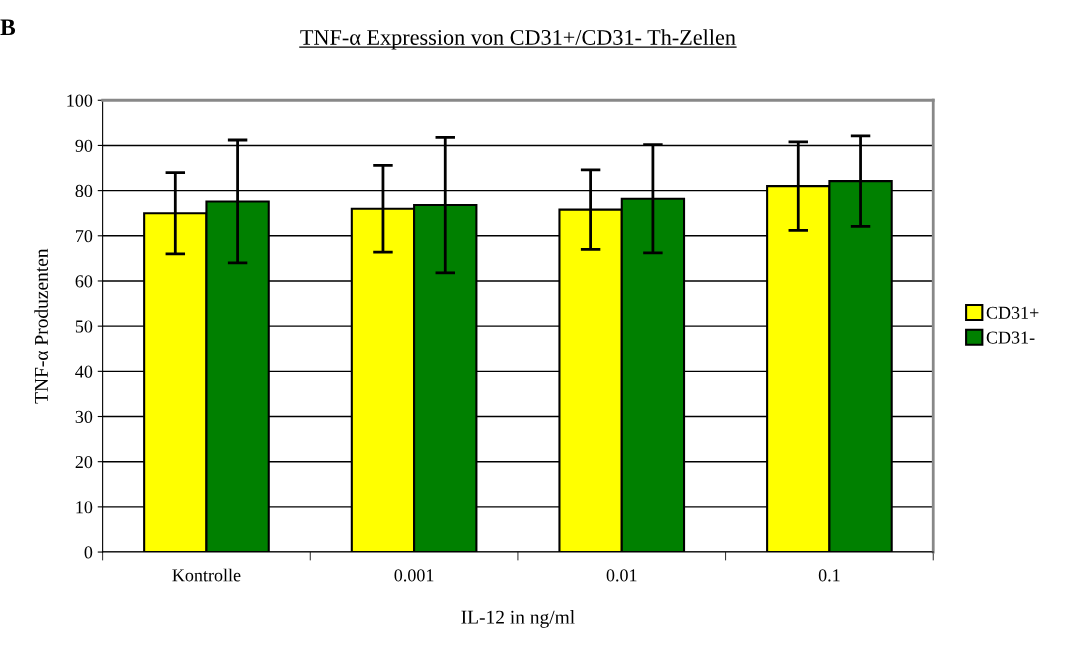 The width and height of the screenshot is (1069, 651). Describe the element at coordinates (1010, 337) in the screenshot. I see `legend-label: CD31-` at that location.